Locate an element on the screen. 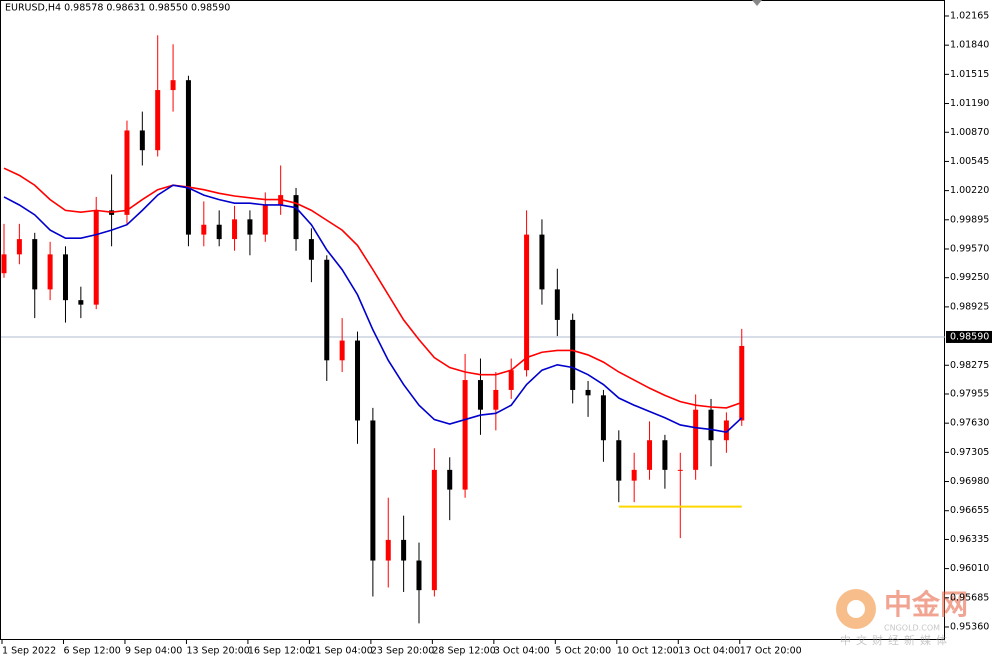 The height and width of the screenshot is (660, 993). x-tick-label: 13 Oct 04:00 is located at coordinates (709, 651).